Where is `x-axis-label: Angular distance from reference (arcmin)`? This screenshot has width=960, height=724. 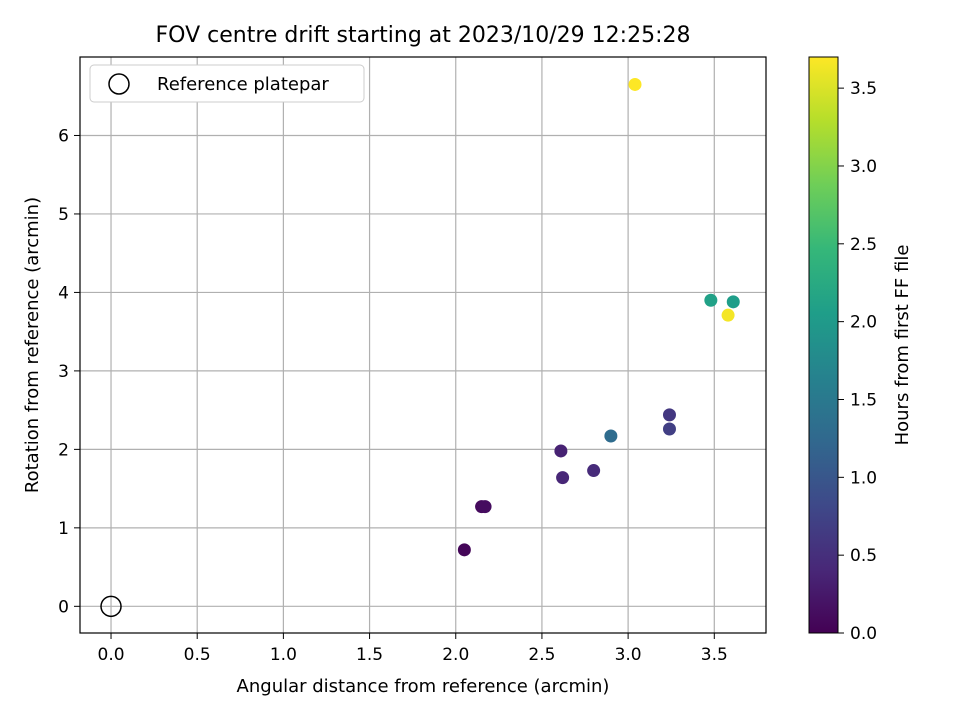 x-axis-label: Angular distance from reference (arcmin) is located at coordinates (423, 686).